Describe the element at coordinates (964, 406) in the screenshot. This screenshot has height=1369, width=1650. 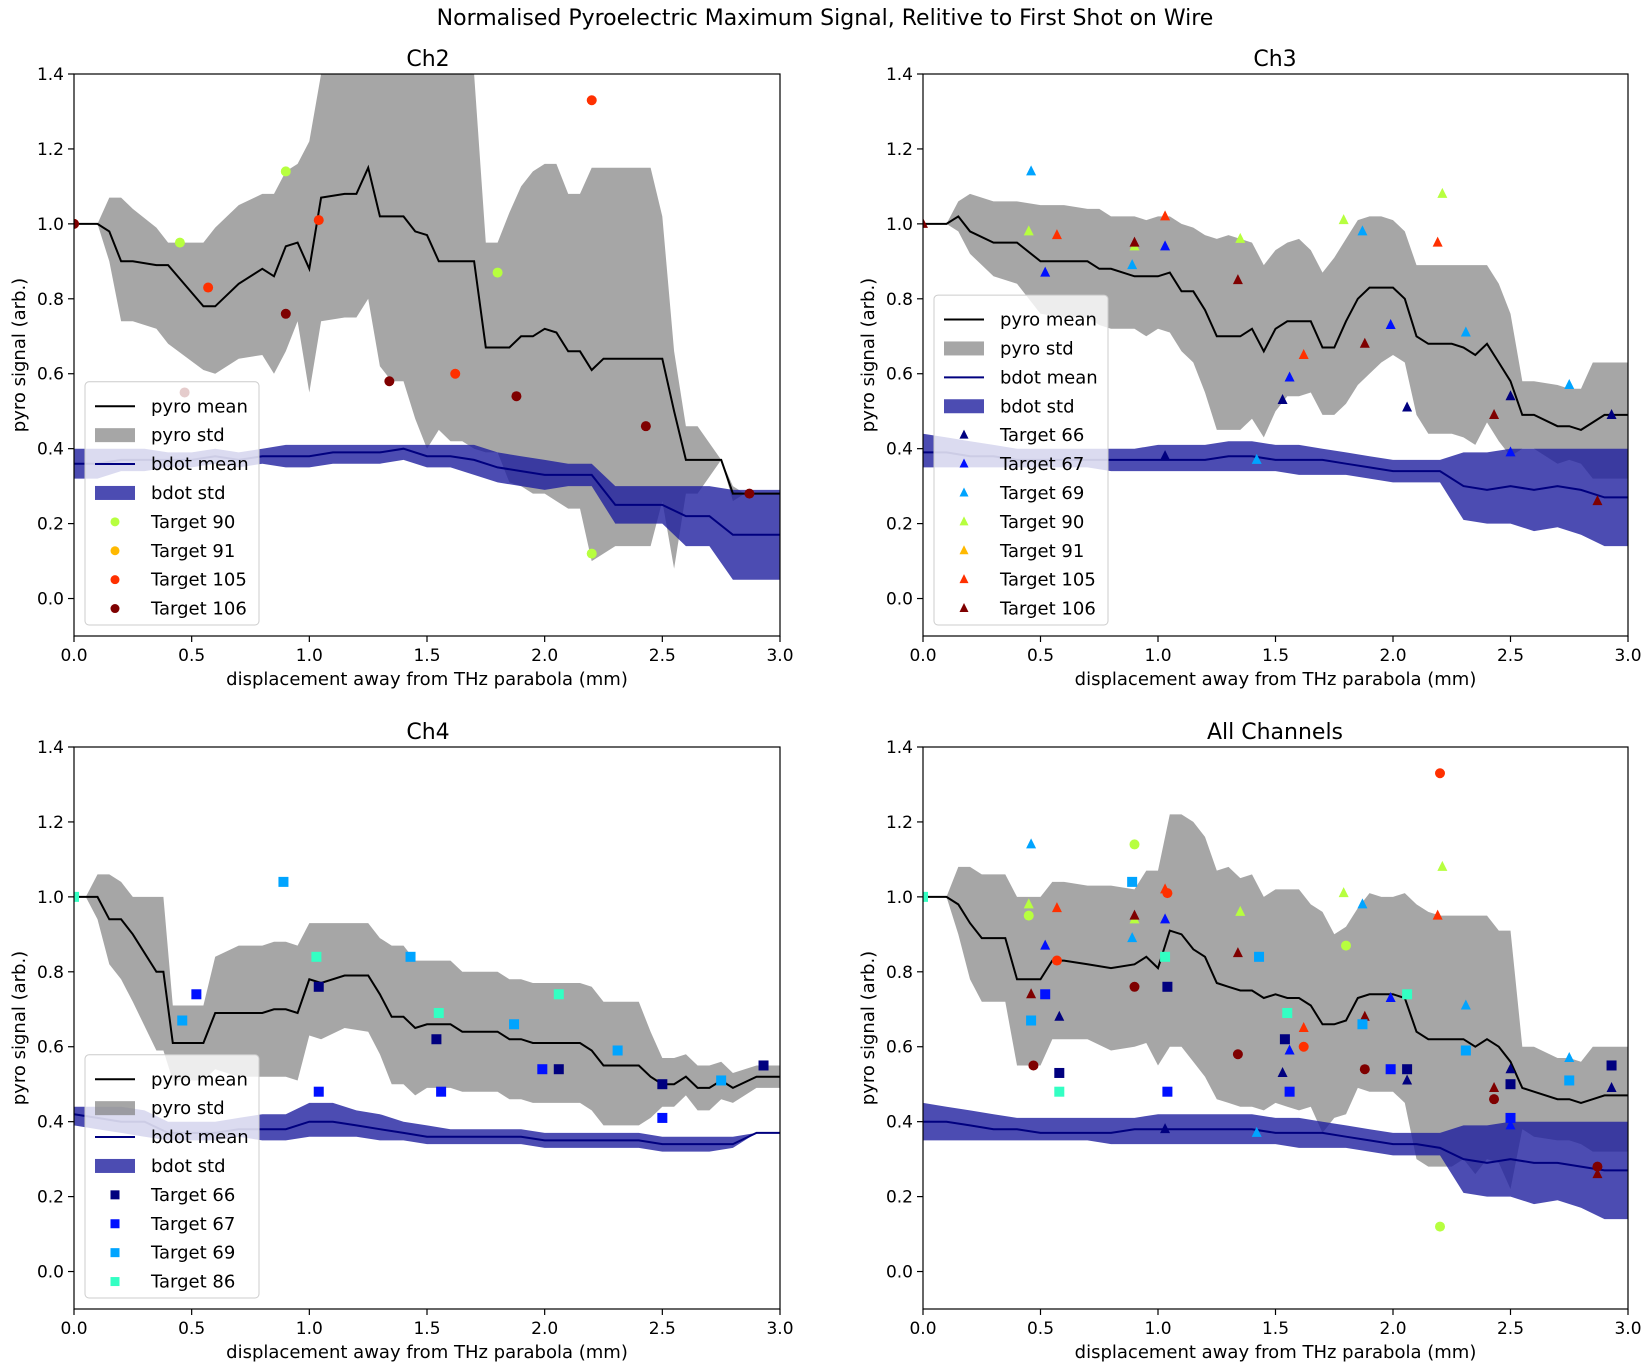
I see `legend-bdot-std-handle` at that location.